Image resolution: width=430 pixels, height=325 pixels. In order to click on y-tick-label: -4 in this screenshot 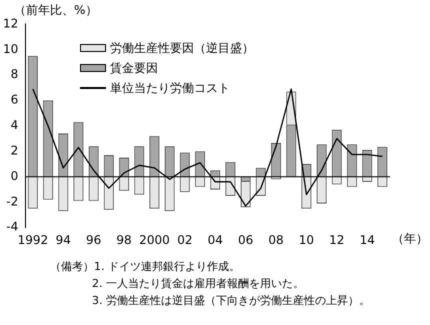, I will do `click(12, 227)`.